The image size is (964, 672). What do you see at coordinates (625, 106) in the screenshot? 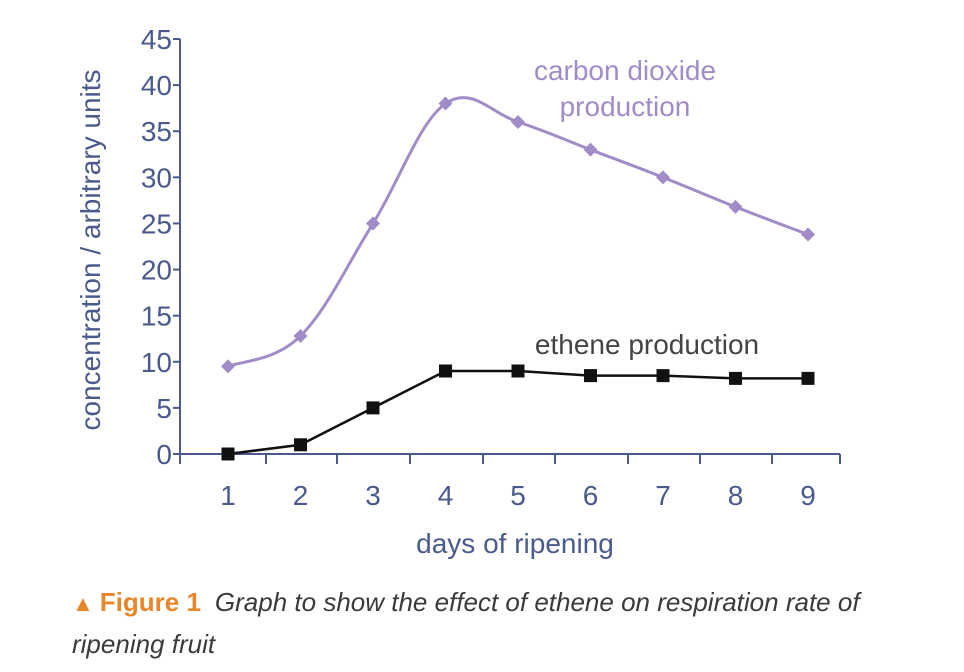
I see `series-label: production` at bounding box center [625, 106].